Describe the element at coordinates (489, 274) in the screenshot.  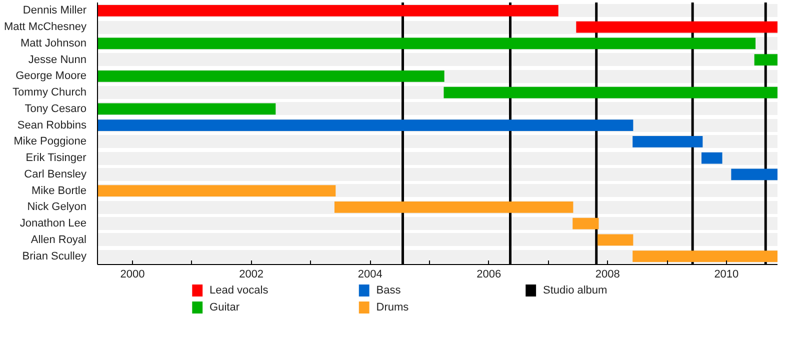
I see `x-tick-label: 2006` at that location.